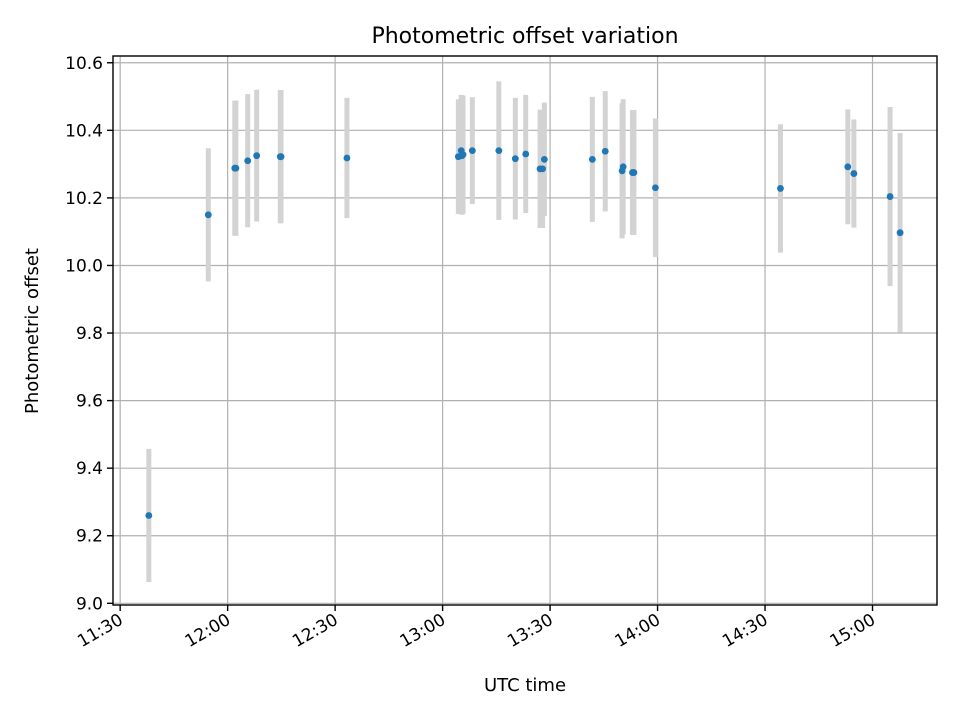 Image resolution: width=960 pixels, height=720 pixels. I want to click on x-tick-label: 14:00, so click(638, 631).